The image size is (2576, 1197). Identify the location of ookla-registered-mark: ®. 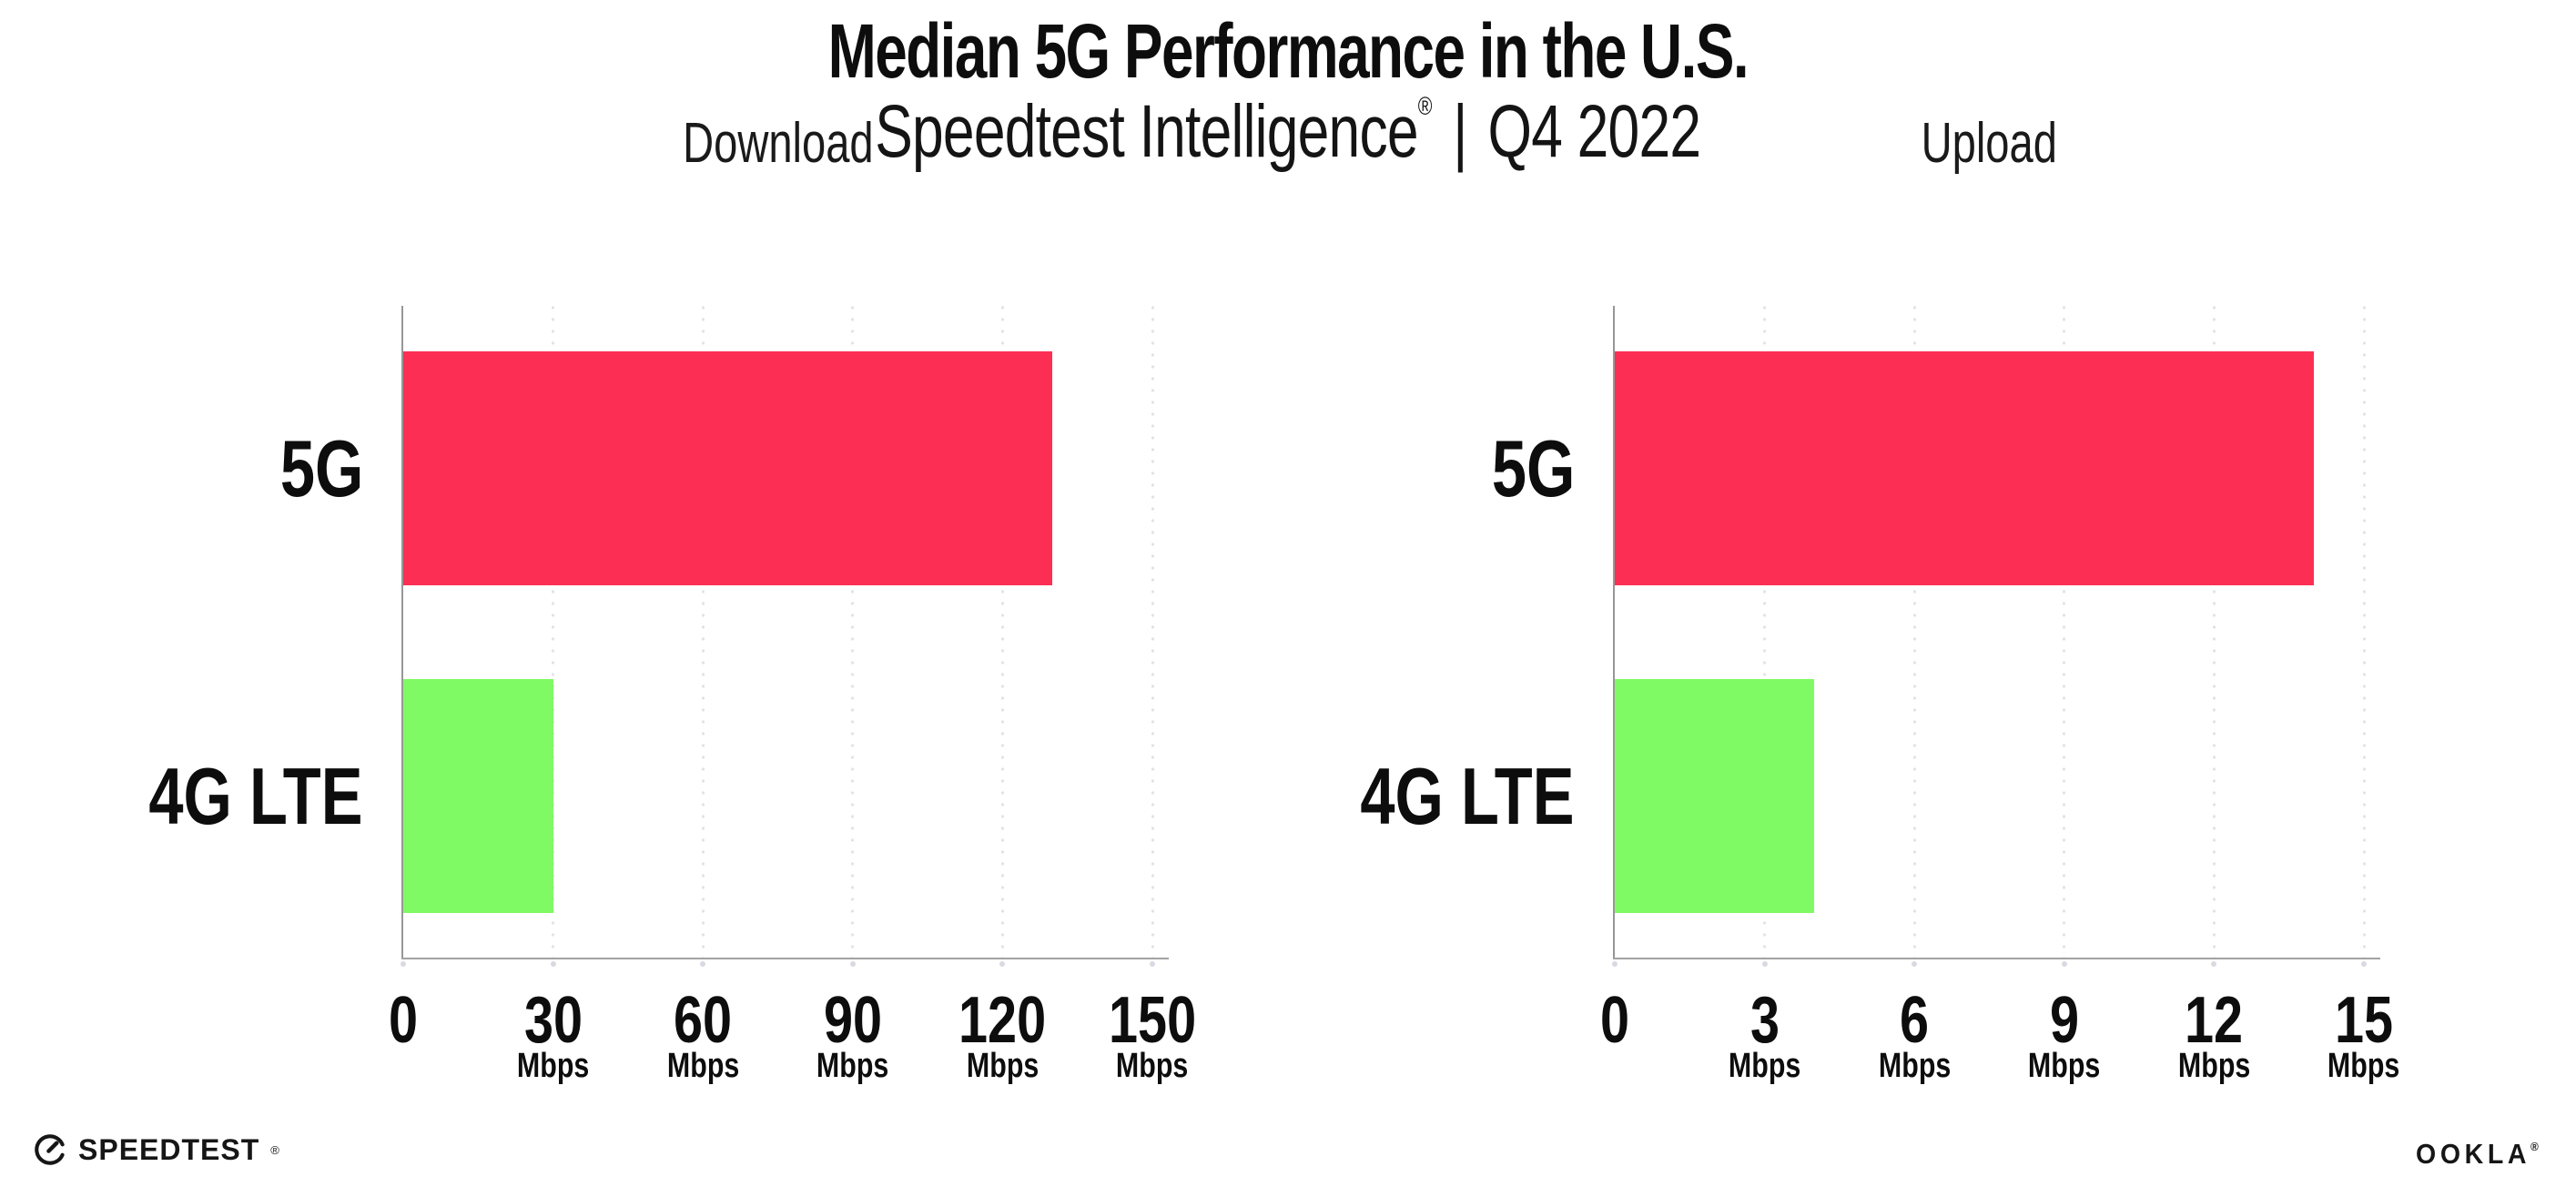
(2536, 1146).